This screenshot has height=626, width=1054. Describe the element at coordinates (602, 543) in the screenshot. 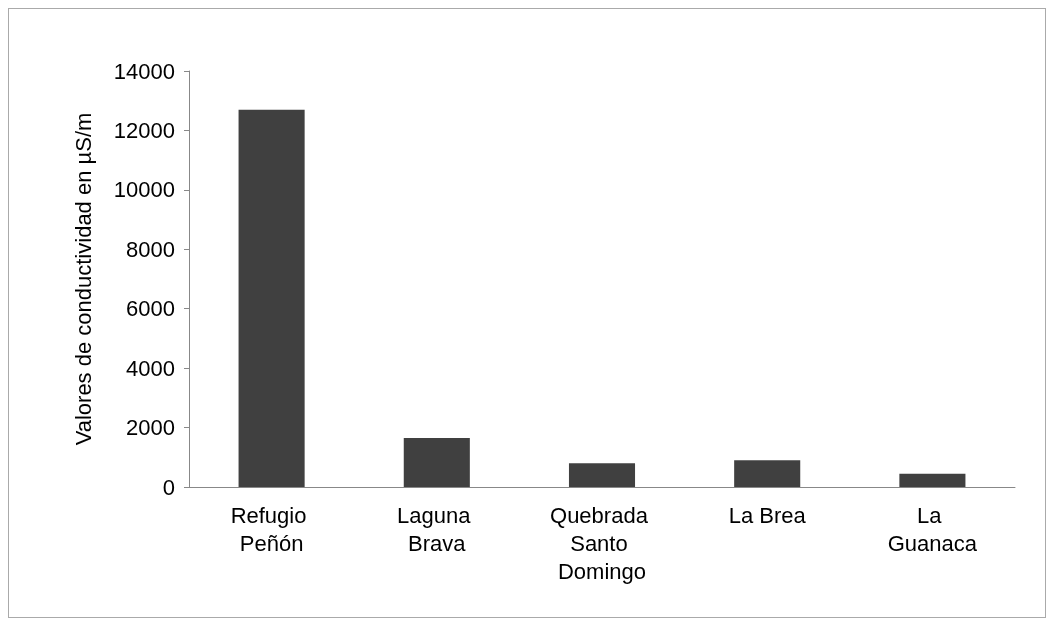

I see `x-tick-label: Quebrada Santo Domingo` at that location.